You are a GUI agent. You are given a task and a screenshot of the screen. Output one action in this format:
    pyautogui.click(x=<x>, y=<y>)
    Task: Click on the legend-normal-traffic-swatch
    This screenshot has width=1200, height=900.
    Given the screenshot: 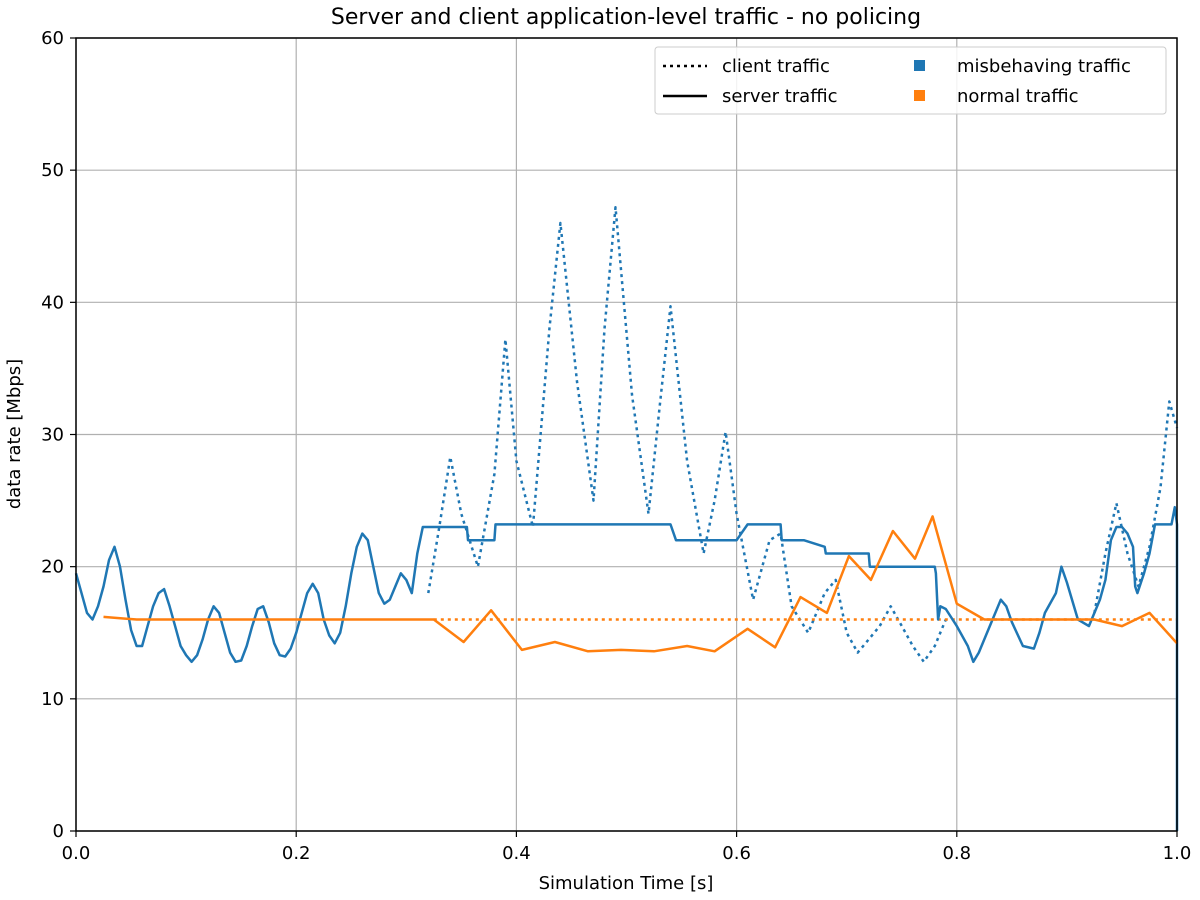 What is the action you would take?
    pyautogui.click(x=919, y=95)
    